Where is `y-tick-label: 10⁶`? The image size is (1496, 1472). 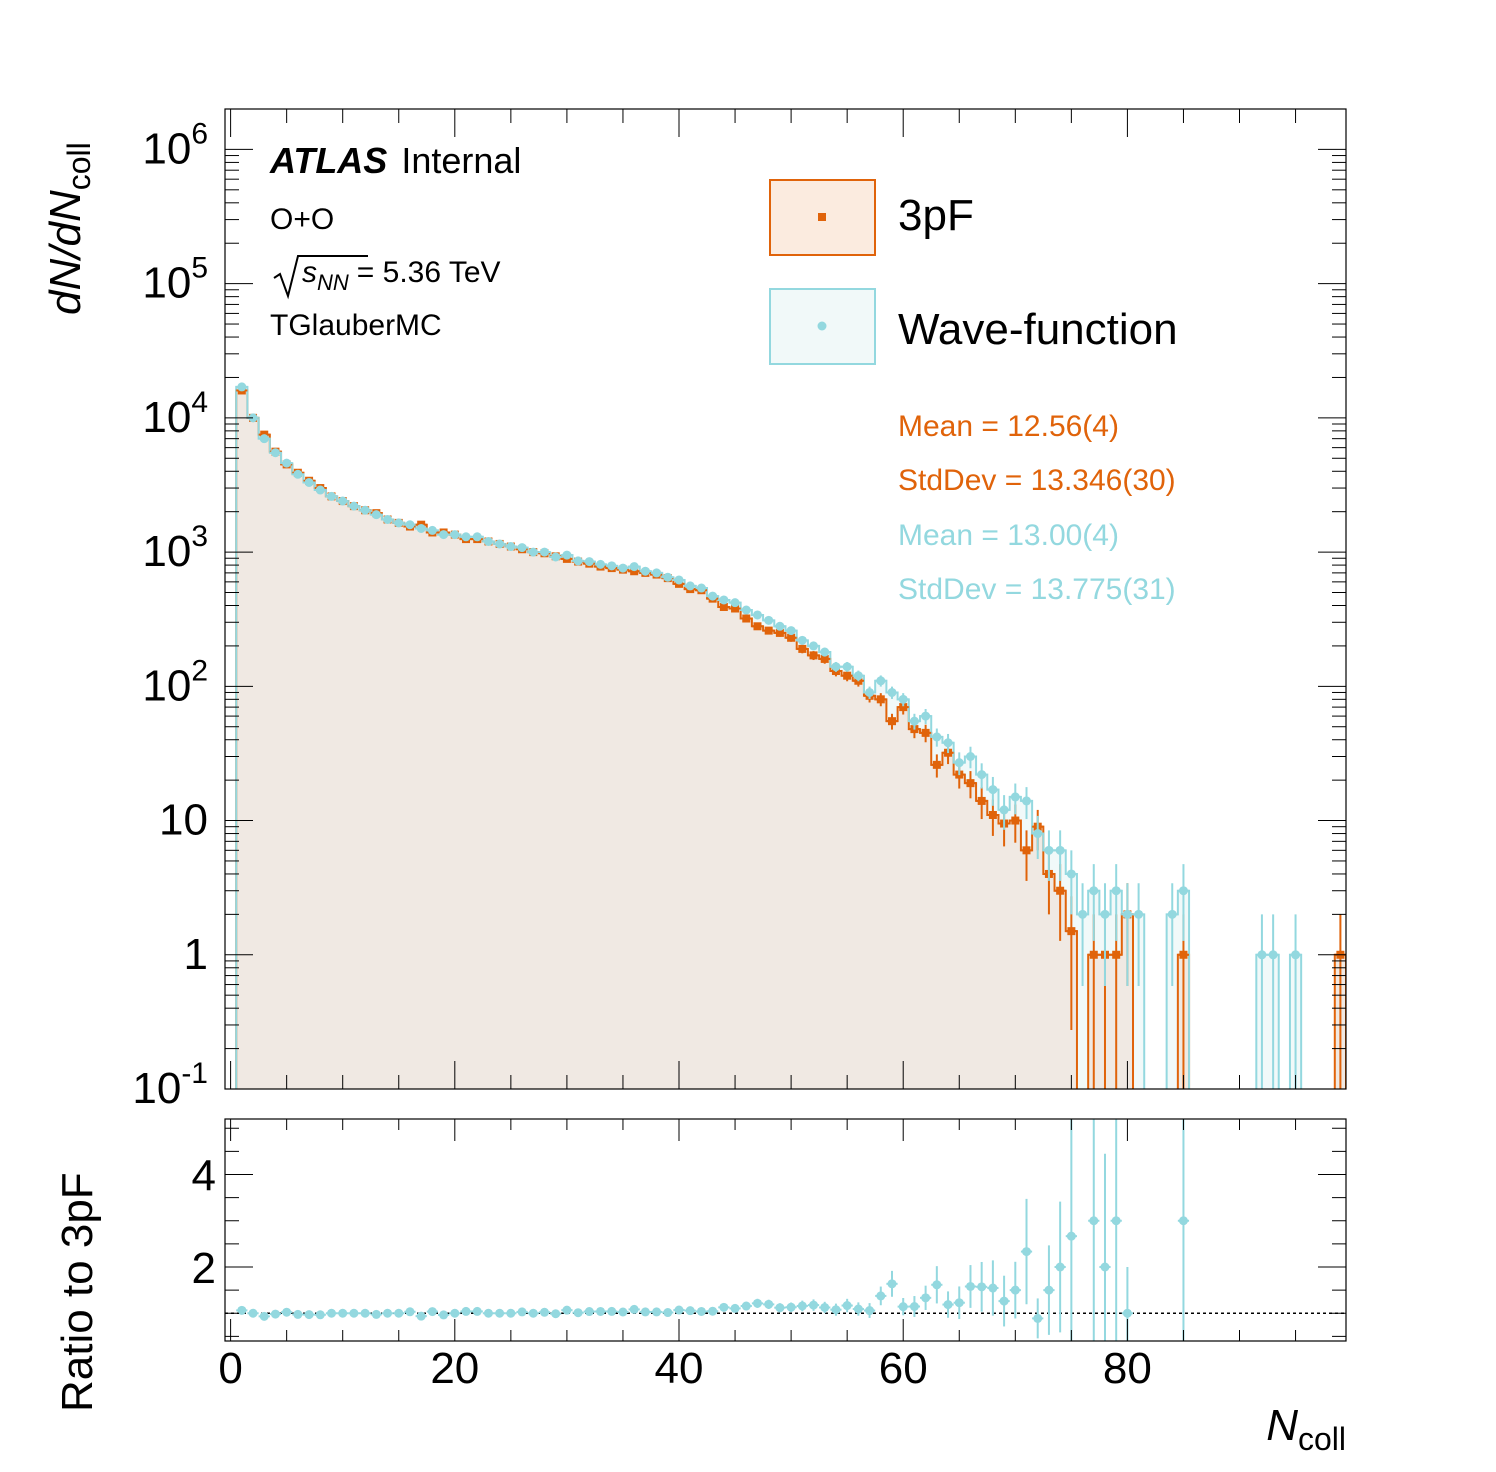
y-tick-label: 10⁶ is located at coordinates (175, 145).